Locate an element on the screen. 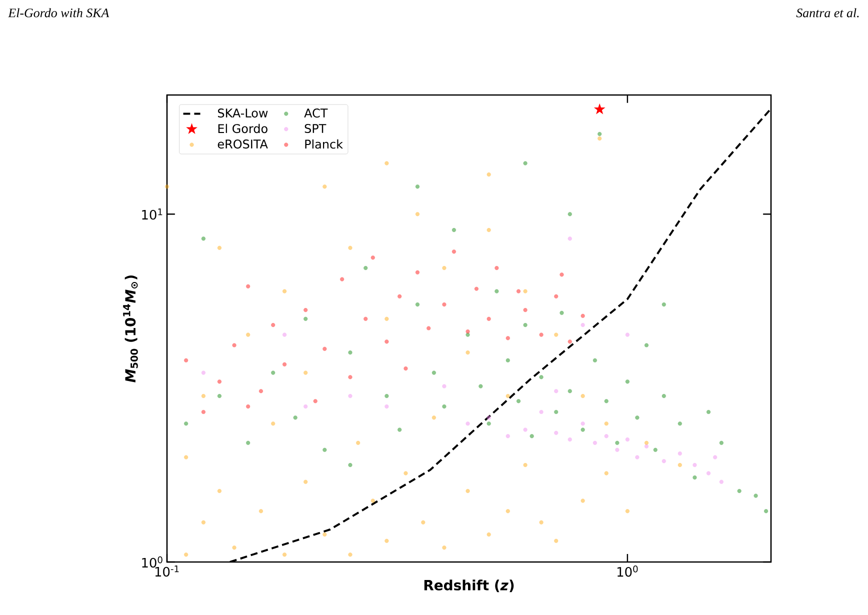 This screenshot has height=615, width=868. legend-label: ACT is located at coordinates (316, 113).